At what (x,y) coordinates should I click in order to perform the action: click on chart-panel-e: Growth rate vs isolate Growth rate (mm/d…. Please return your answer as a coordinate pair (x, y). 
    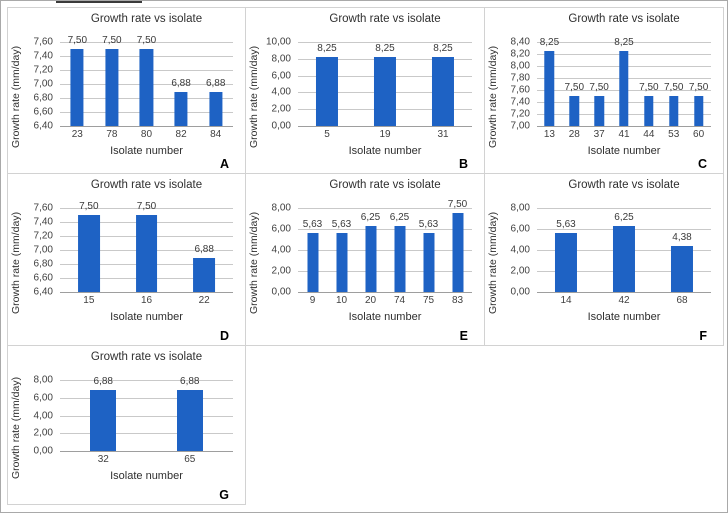
    Looking at the image, I should click on (365, 260).